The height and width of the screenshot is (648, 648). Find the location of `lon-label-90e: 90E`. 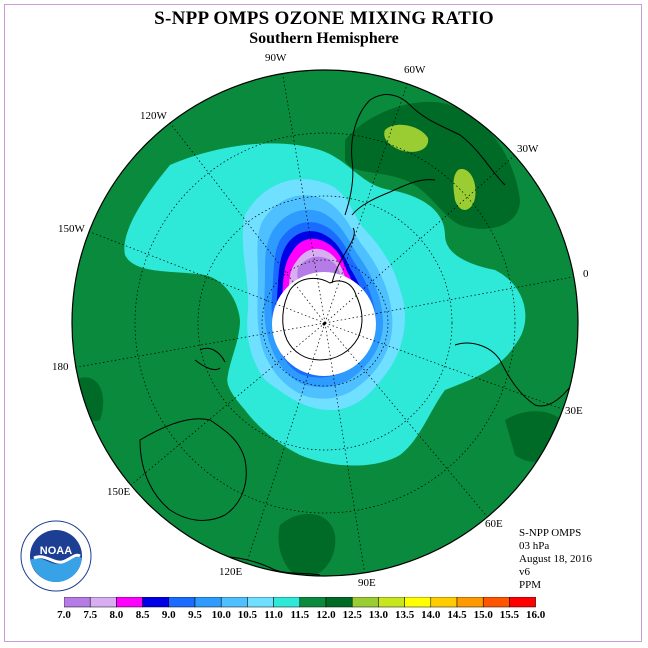

lon-label-90e: 90E is located at coordinates (367, 583).